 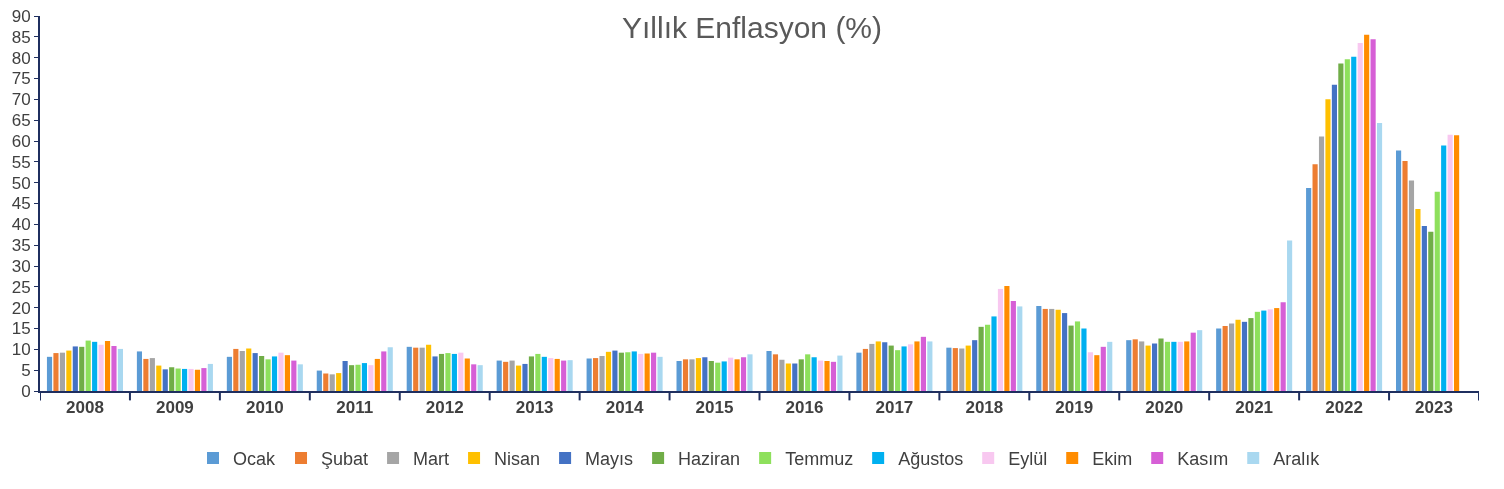 What do you see at coordinates (1074, 408) in the screenshot?
I see `x-tick-label: 2019` at bounding box center [1074, 408].